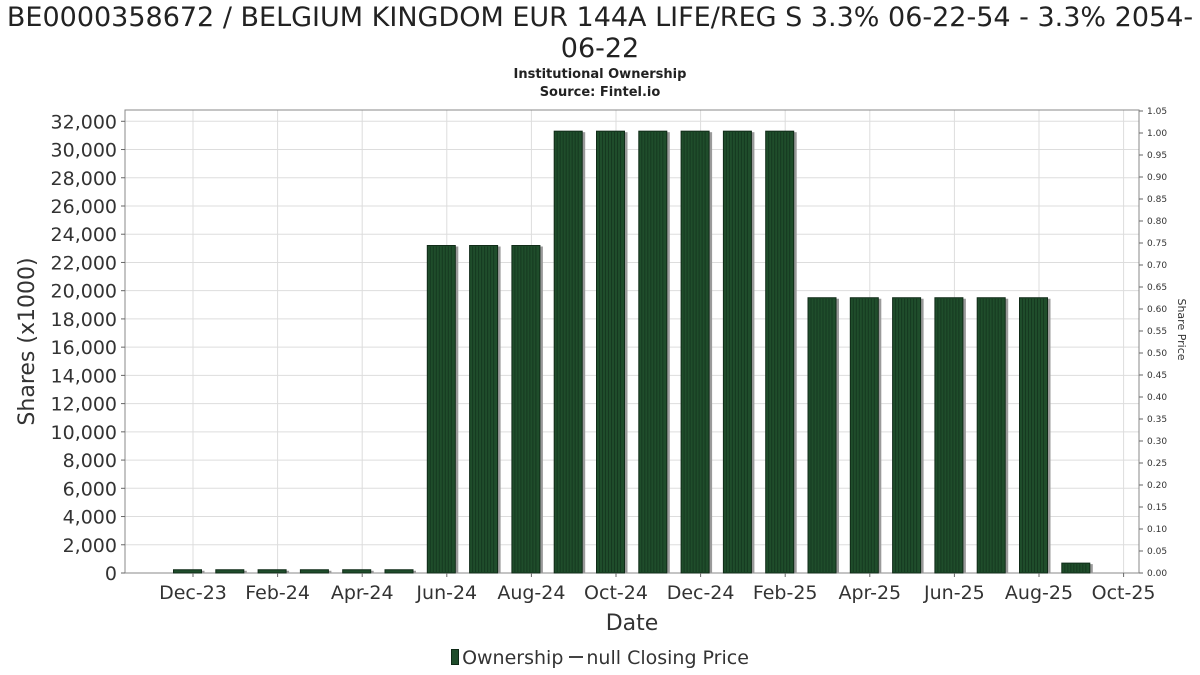  What do you see at coordinates (954, 593) in the screenshot?
I see `x-tick-label: Jun-25` at bounding box center [954, 593].